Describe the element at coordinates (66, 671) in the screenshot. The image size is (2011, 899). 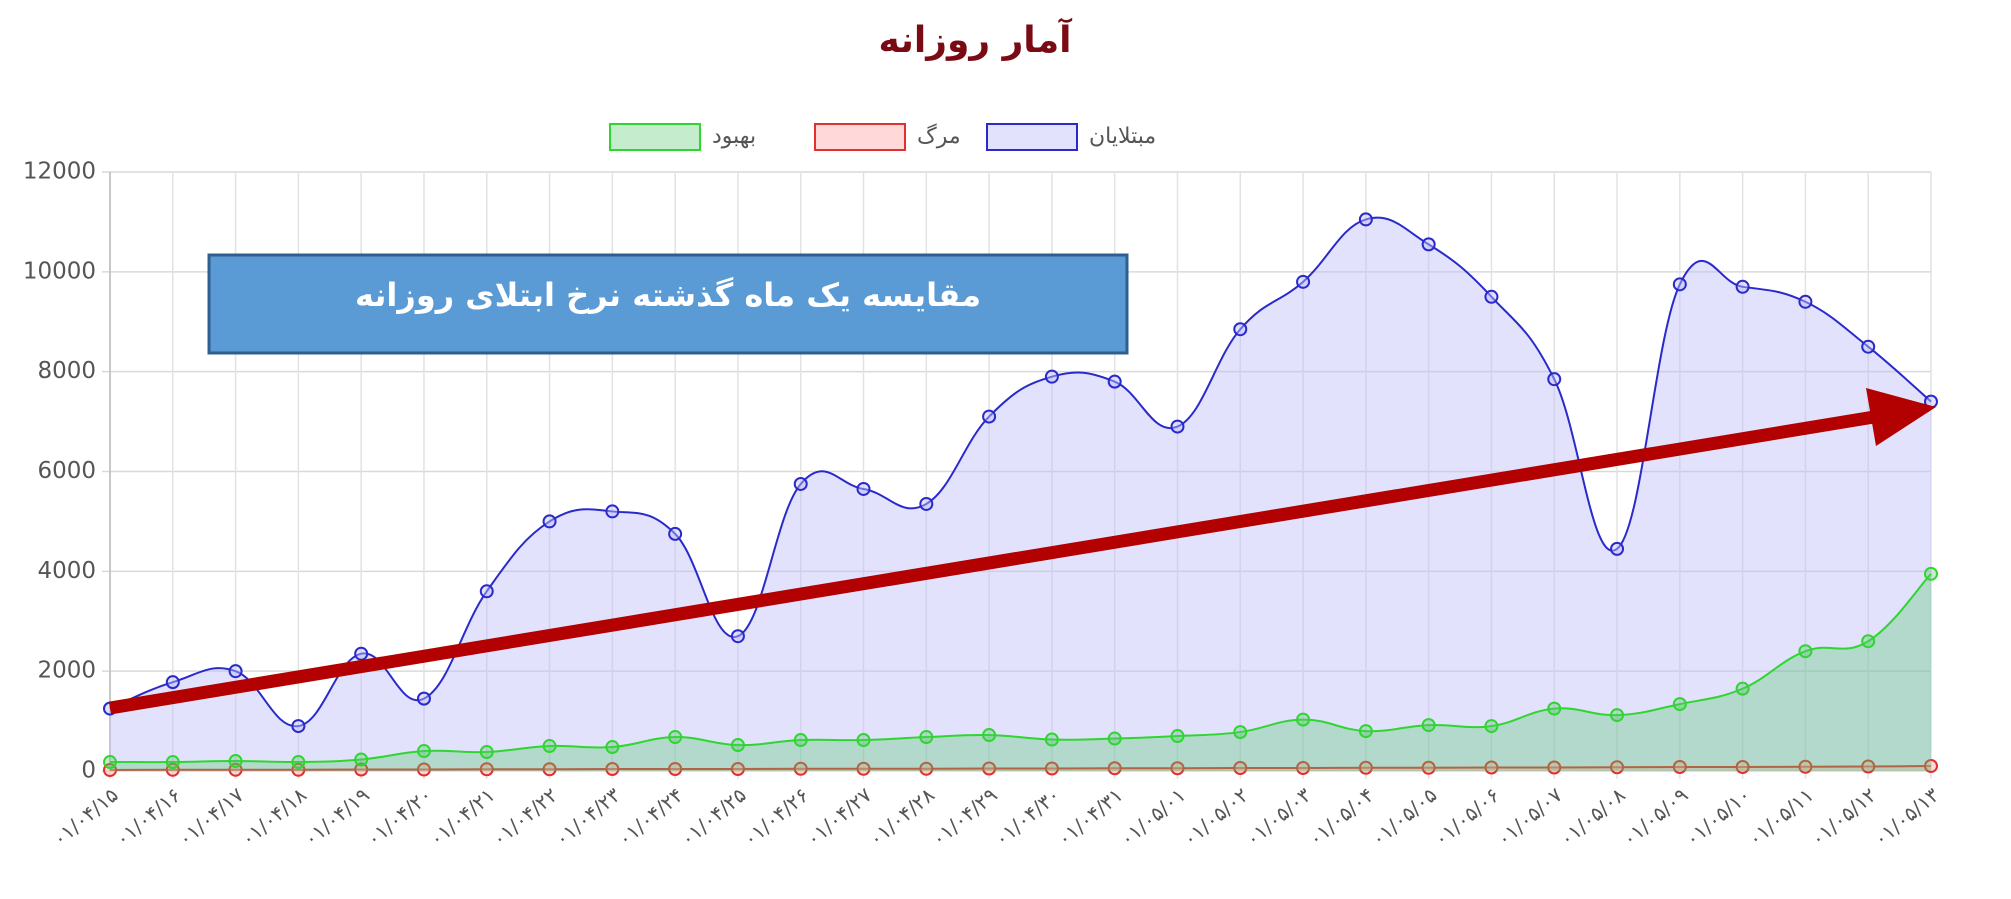
I see `y-tick-label: 2000` at that location.